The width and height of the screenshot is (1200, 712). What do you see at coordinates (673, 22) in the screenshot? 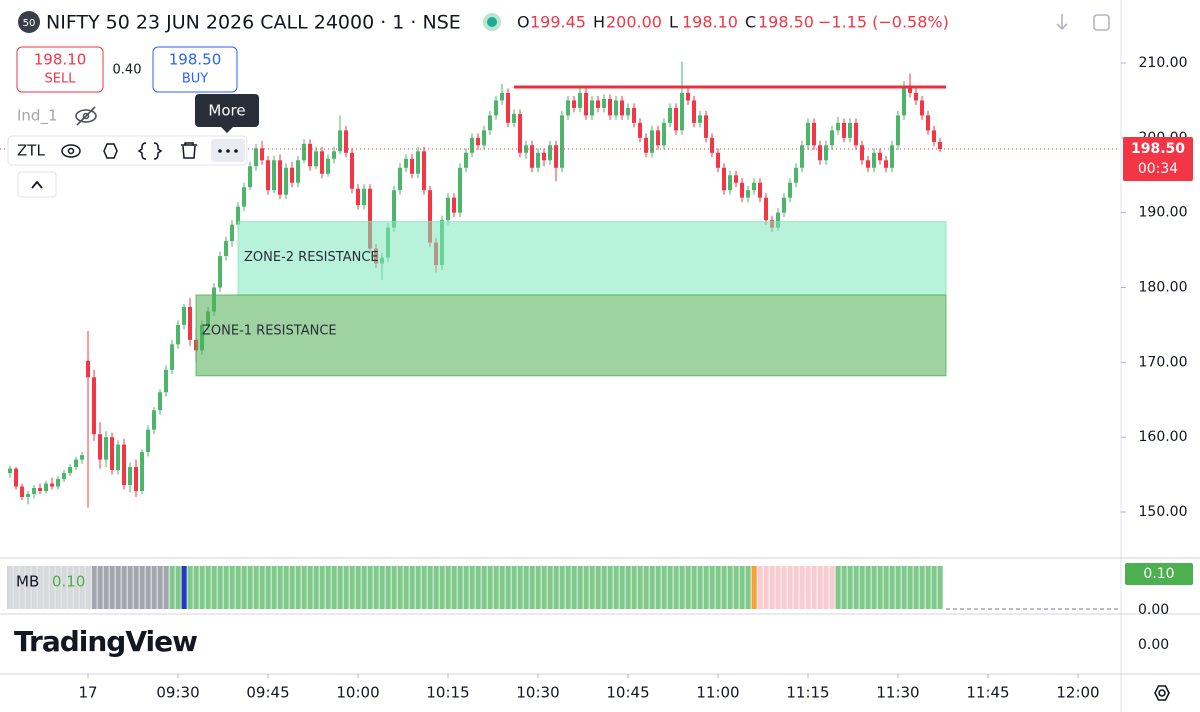
I see `ohlc-key: L` at bounding box center [673, 22].